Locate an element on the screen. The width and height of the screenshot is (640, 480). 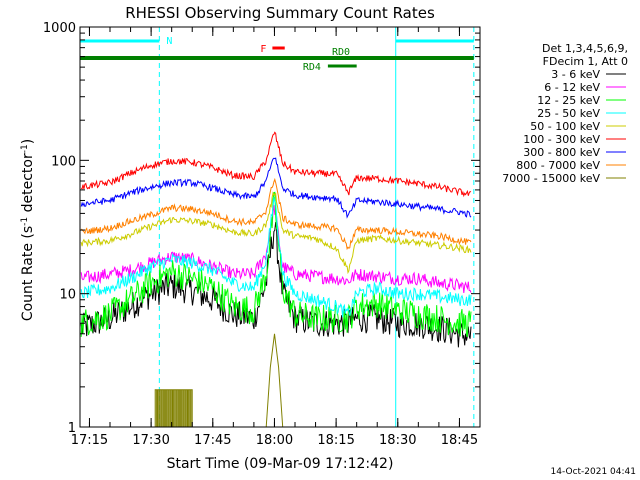
x-tick-label: 17:30 is located at coordinates (150, 440).